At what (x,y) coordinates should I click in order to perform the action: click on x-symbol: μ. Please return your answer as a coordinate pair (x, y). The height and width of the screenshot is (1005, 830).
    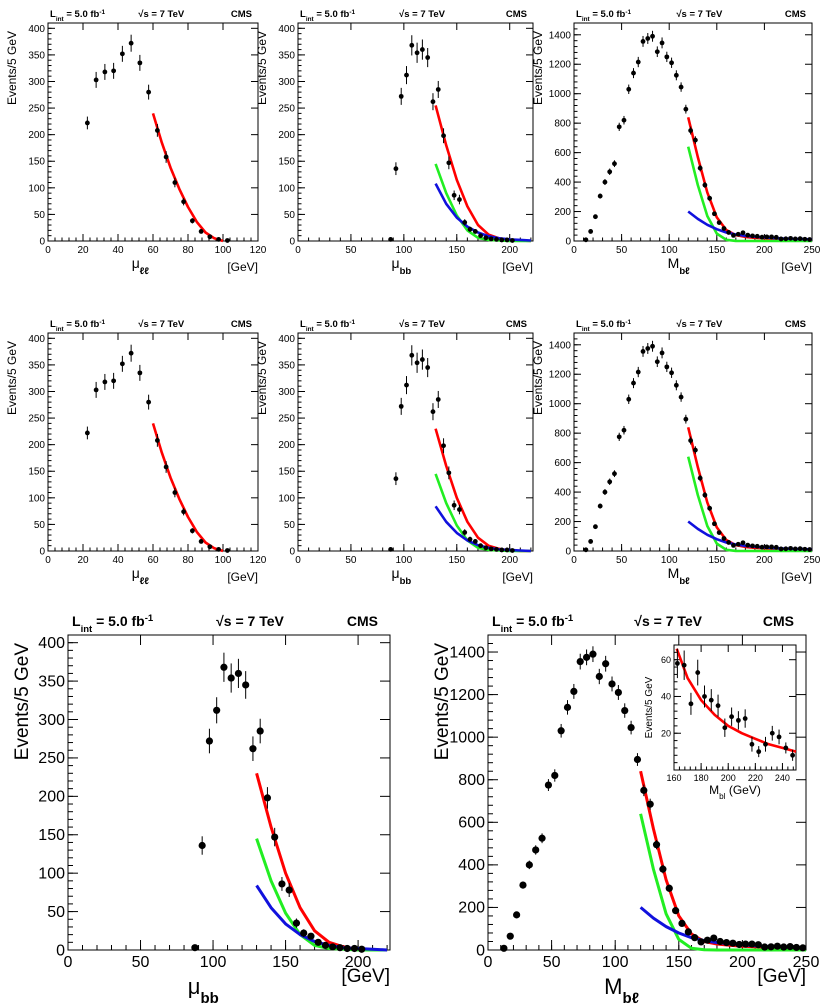
    Looking at the image, I should click on (396, 263).